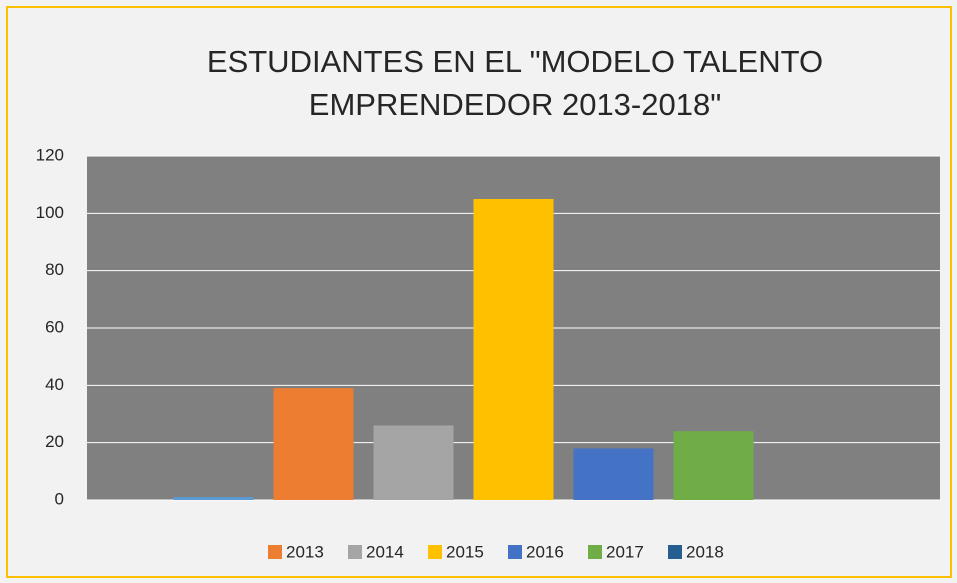  I want to click on y-tick-label: 120, so click(50, 154).